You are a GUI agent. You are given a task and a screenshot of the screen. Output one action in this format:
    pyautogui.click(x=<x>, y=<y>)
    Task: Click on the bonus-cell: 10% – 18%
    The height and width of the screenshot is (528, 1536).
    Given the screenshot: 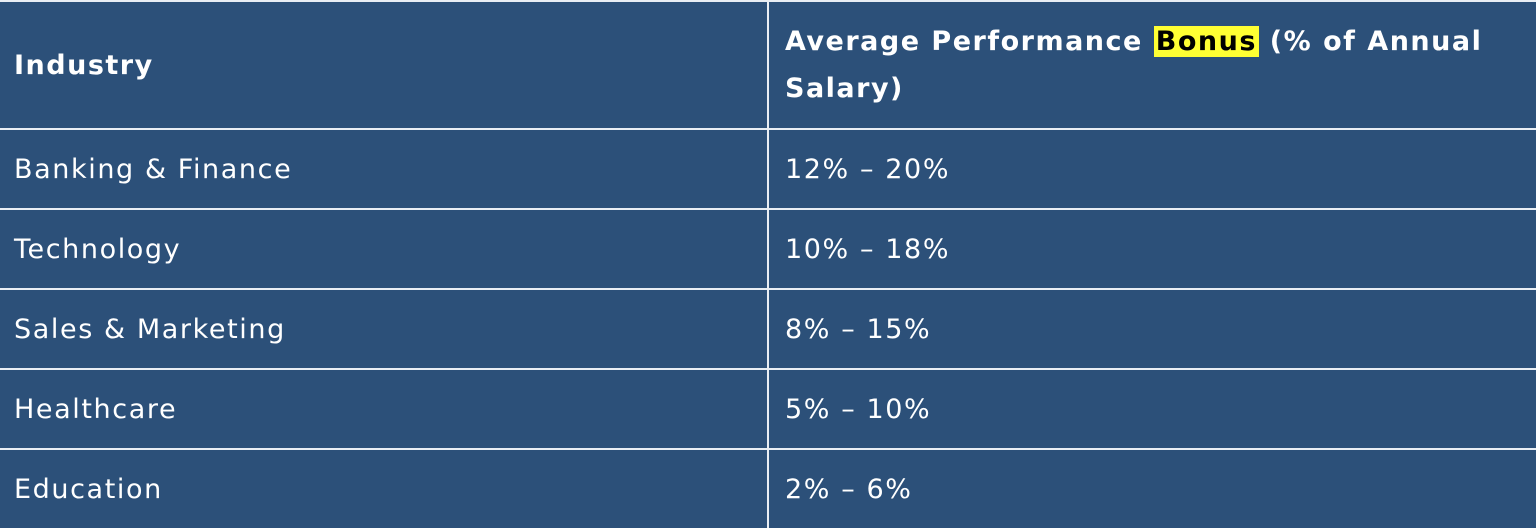 What is the action you would take?
    pyautogui.click(x=1151, y=249)
    